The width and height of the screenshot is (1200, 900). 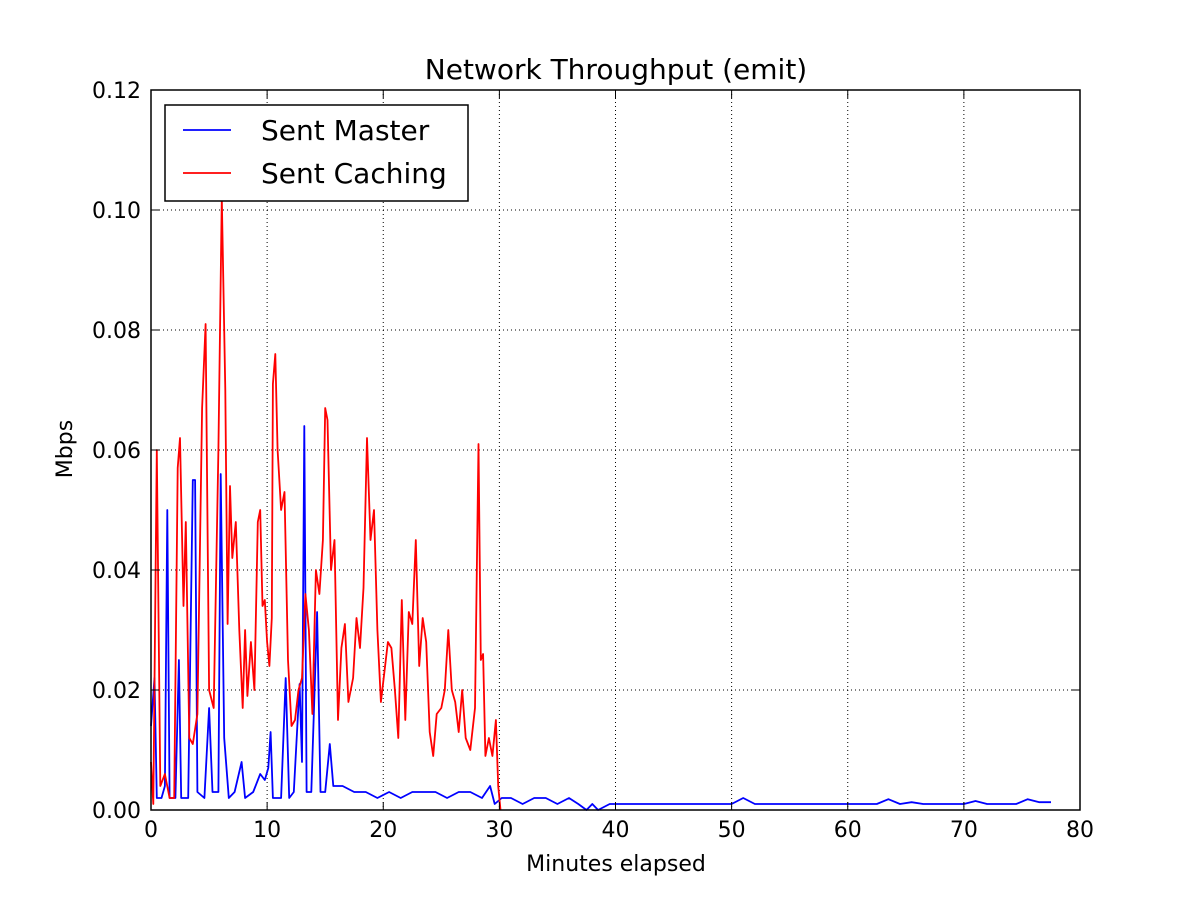 What do you see at coordinates (354, 173) in the screenshot?
I see `legend-label-sent-caching: Sent Caching` at bounding box center [354, 173].